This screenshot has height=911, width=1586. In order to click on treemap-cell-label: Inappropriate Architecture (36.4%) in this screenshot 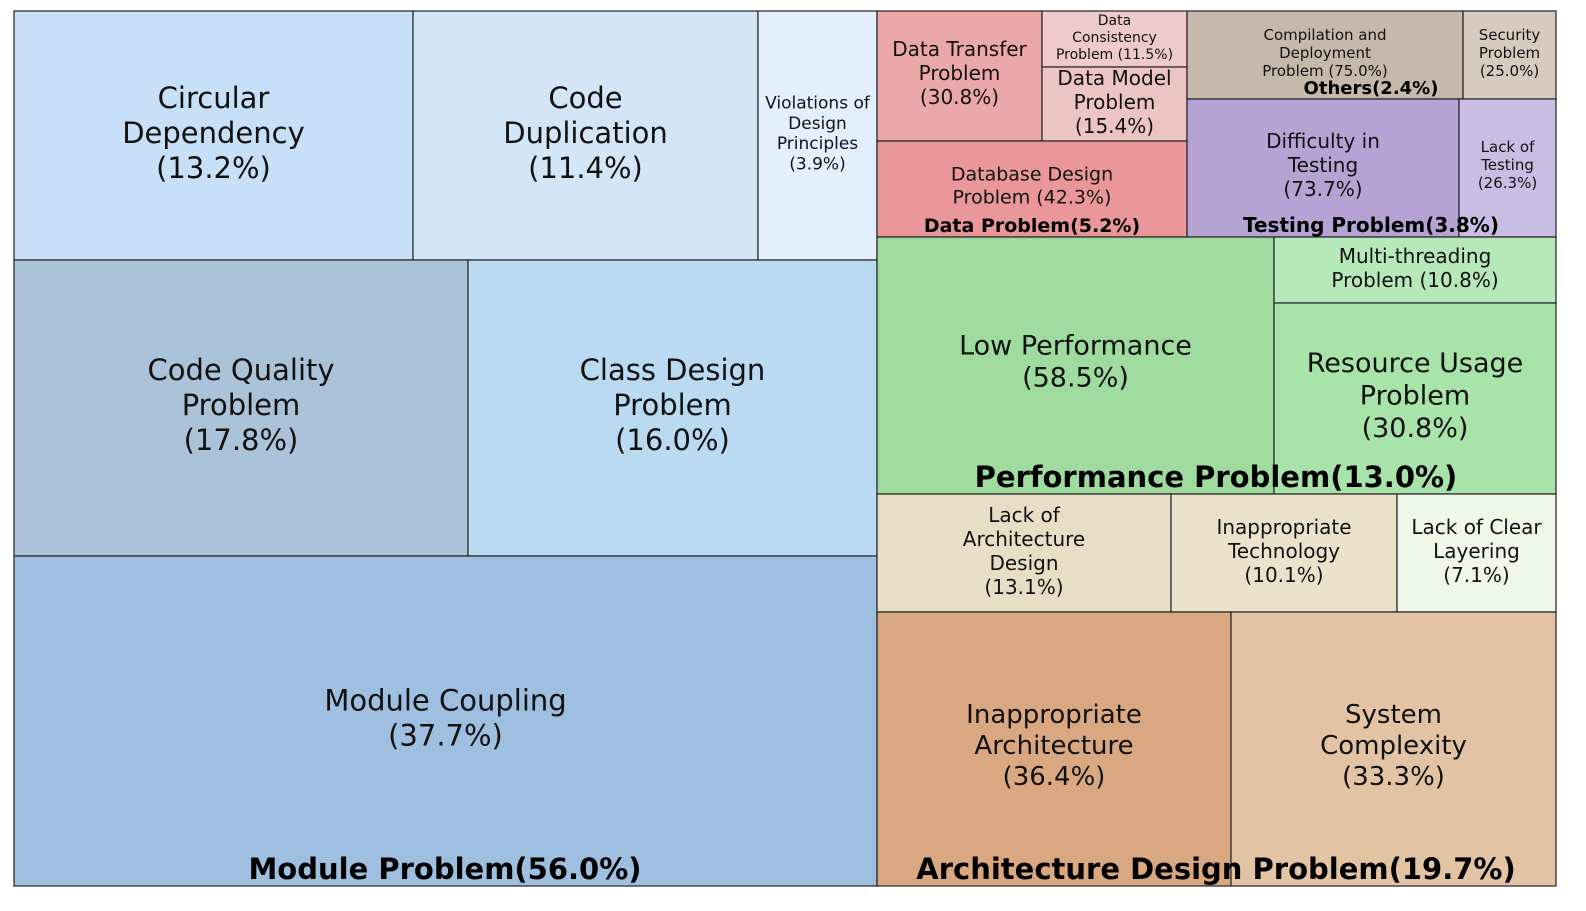, I will do `click(1054, 746)`.